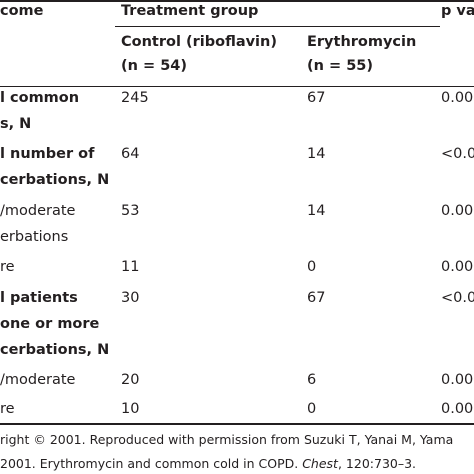 This screenshot has width=474, height=474. Describe the element at coordinates (130, 409) in the screenshot. I see `row-7-control: 10` at that location.